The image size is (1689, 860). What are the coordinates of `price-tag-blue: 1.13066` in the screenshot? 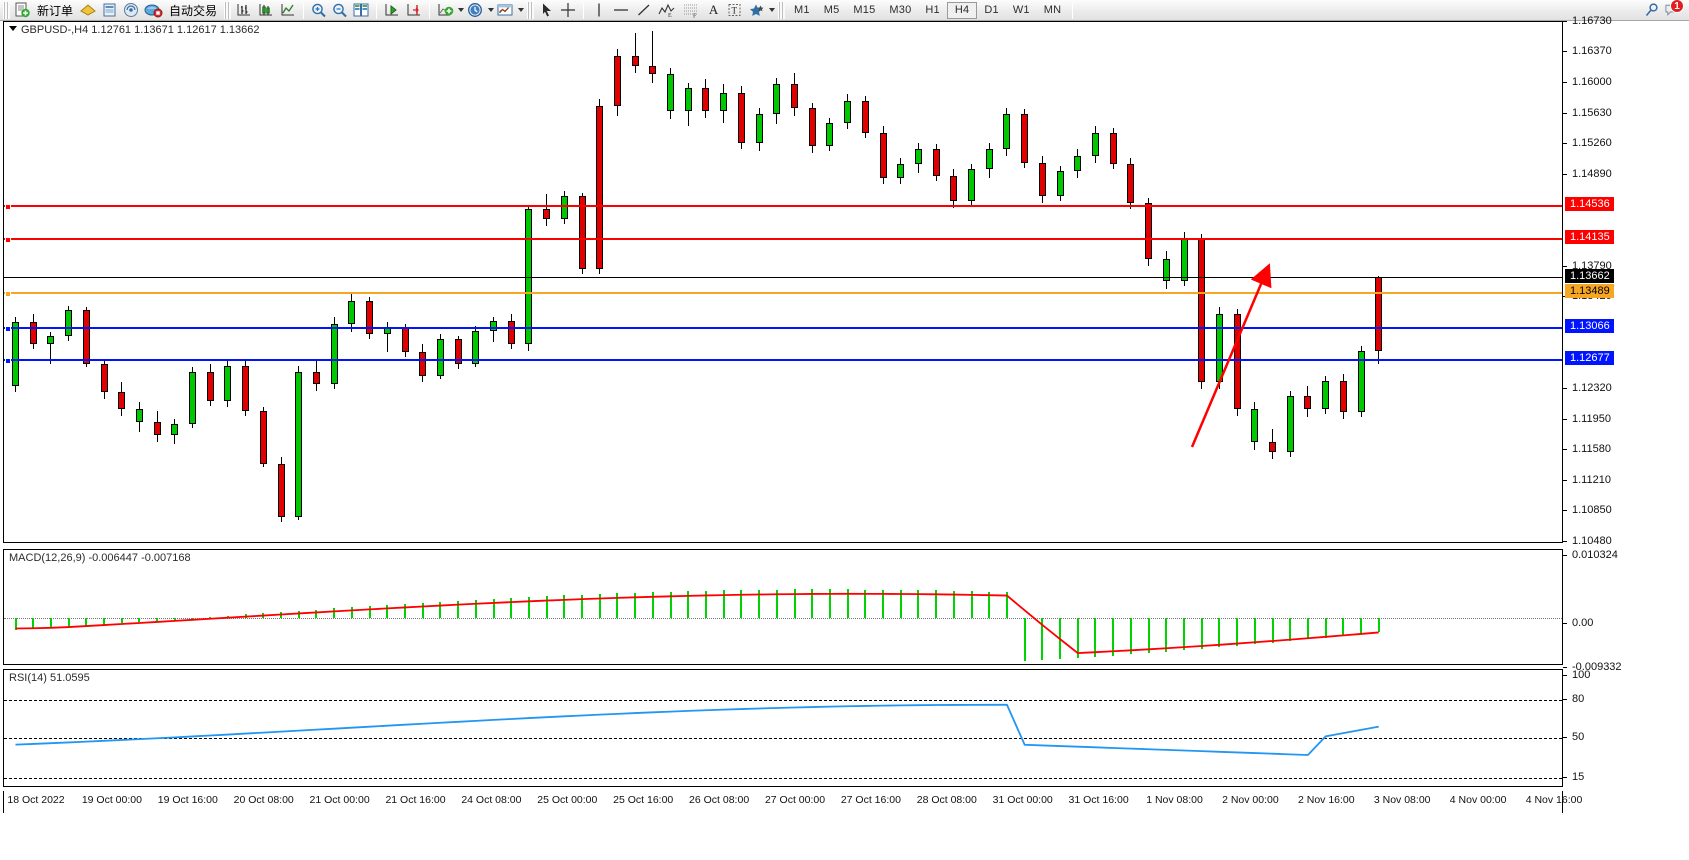 It's located at (1589, 325).